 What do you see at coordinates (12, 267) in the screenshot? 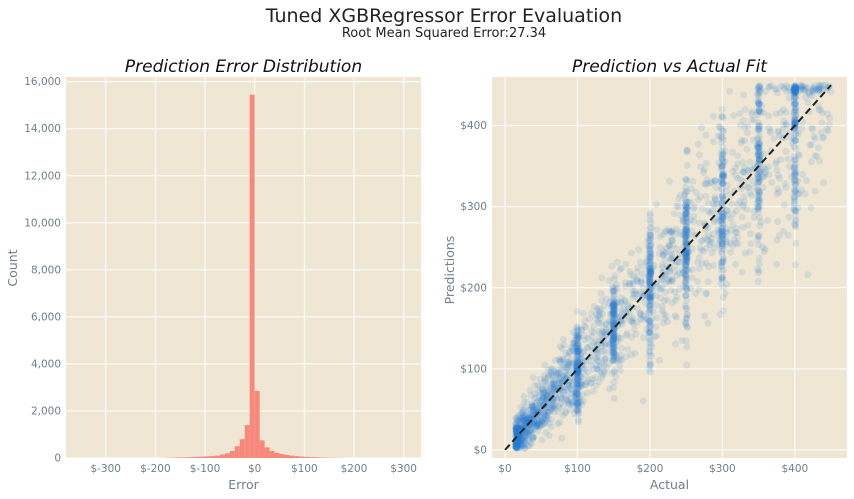
I see `histogram-y-label: Count` at bounding box center [12, 267].